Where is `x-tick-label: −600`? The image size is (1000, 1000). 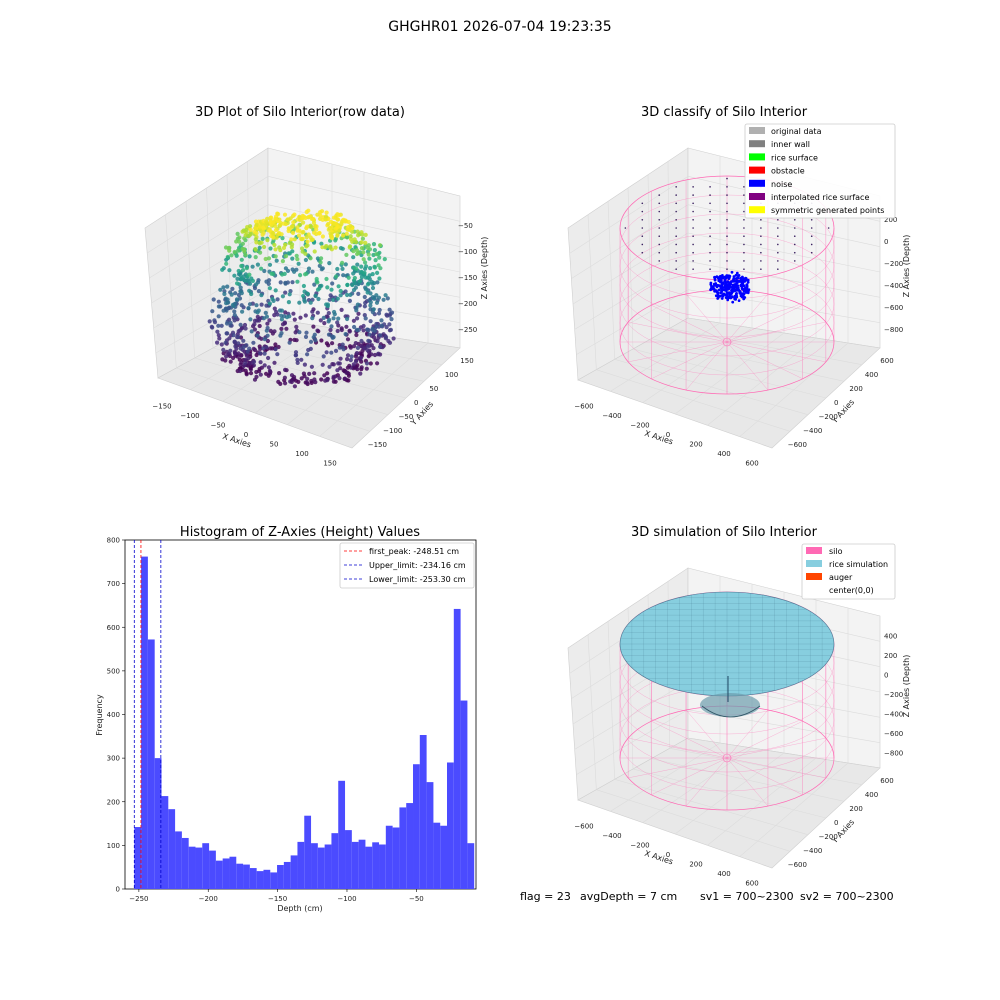
x-tick-label: −600 is located at coordinates (583, 827).